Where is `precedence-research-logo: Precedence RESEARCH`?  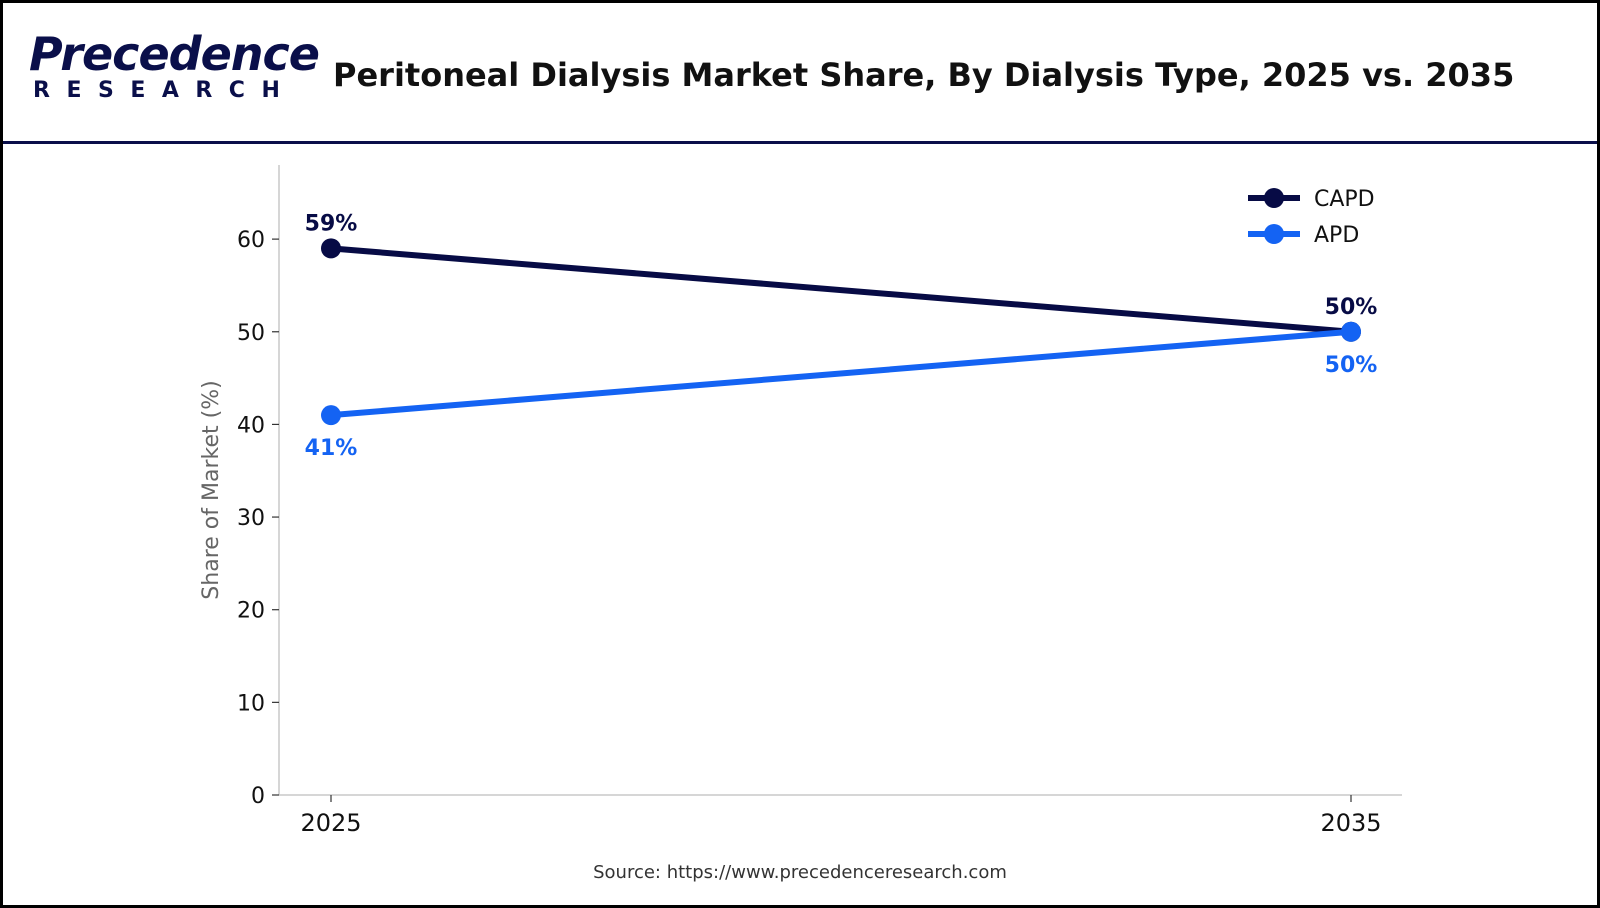
precedence-research-logo: Precedence RESEARCH is located at coordinates (174, 69).